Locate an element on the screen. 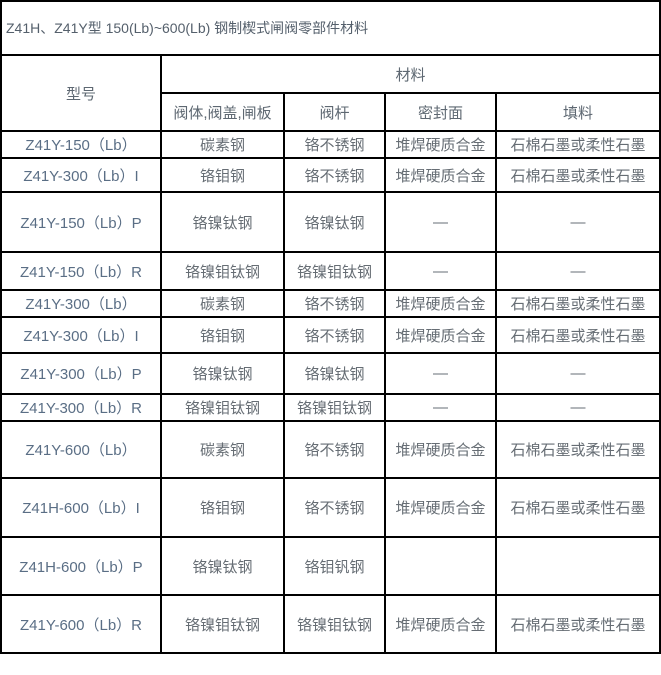  model-cell: Z41H-600（Lb）P is located at coordinates (81, 566).